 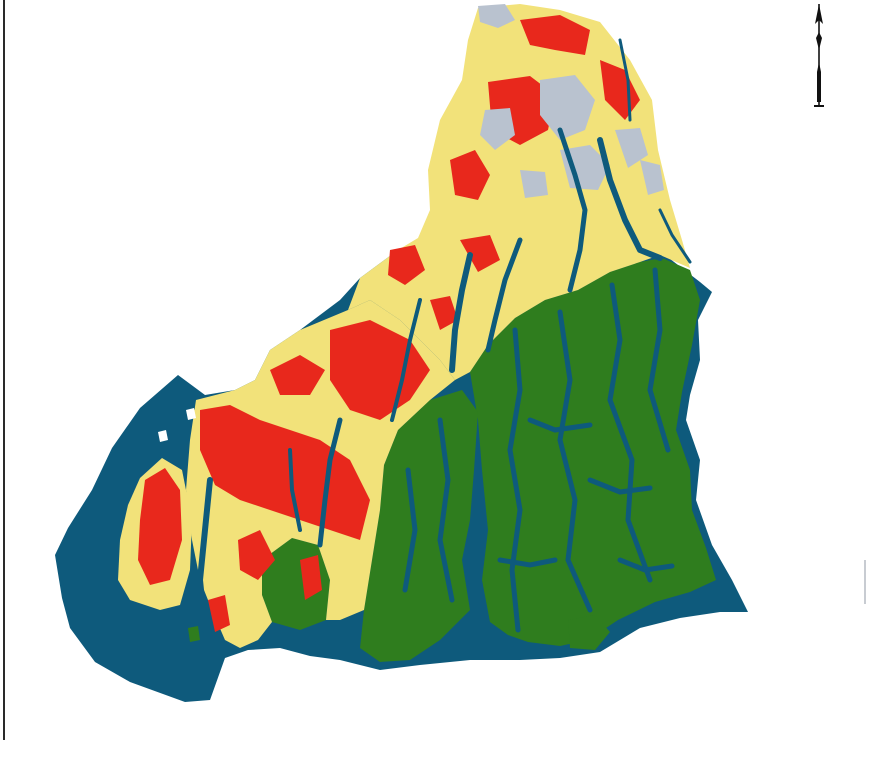 What do you see at coordinates (571, 101) in the screenshot?
I see `bare-land-patches` at bounding box center [571, 101].